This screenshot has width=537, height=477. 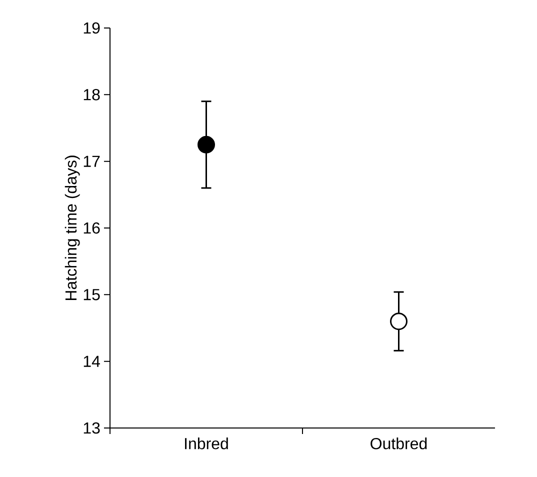 What do you see at coordinates (92, 28) in the screenshot?
I see `y-tick-label: 19` at bounding box center [92, 28].